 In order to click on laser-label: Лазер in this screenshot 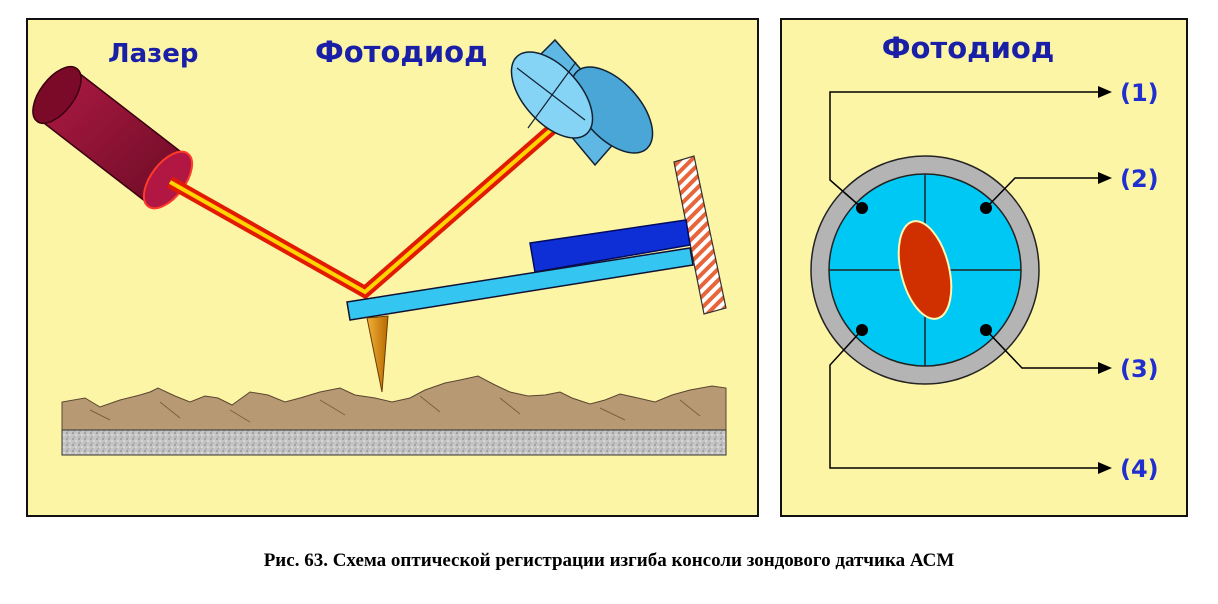, I will do `click(153, 54)`.